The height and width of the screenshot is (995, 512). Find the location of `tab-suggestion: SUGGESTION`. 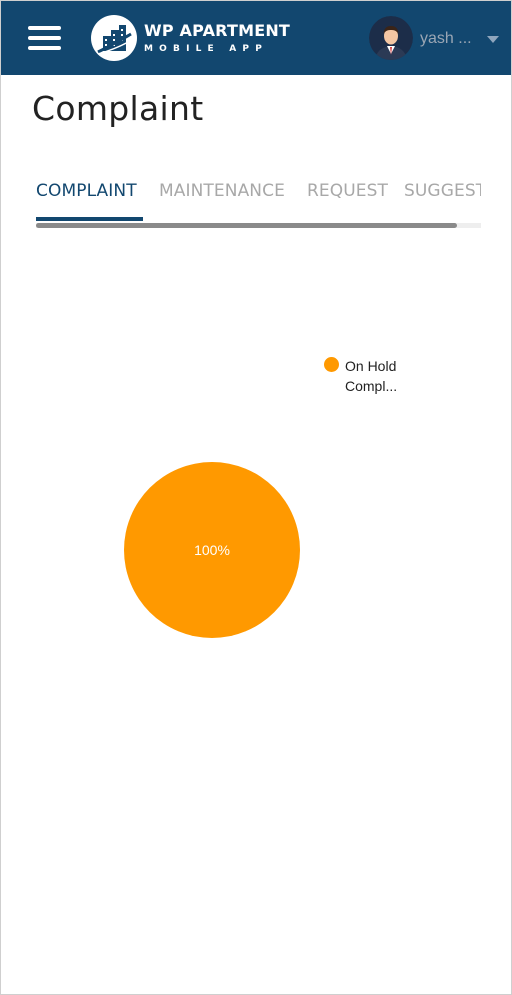

tab-suggestion: SUGGESTION is located at coordinates (442, 191).